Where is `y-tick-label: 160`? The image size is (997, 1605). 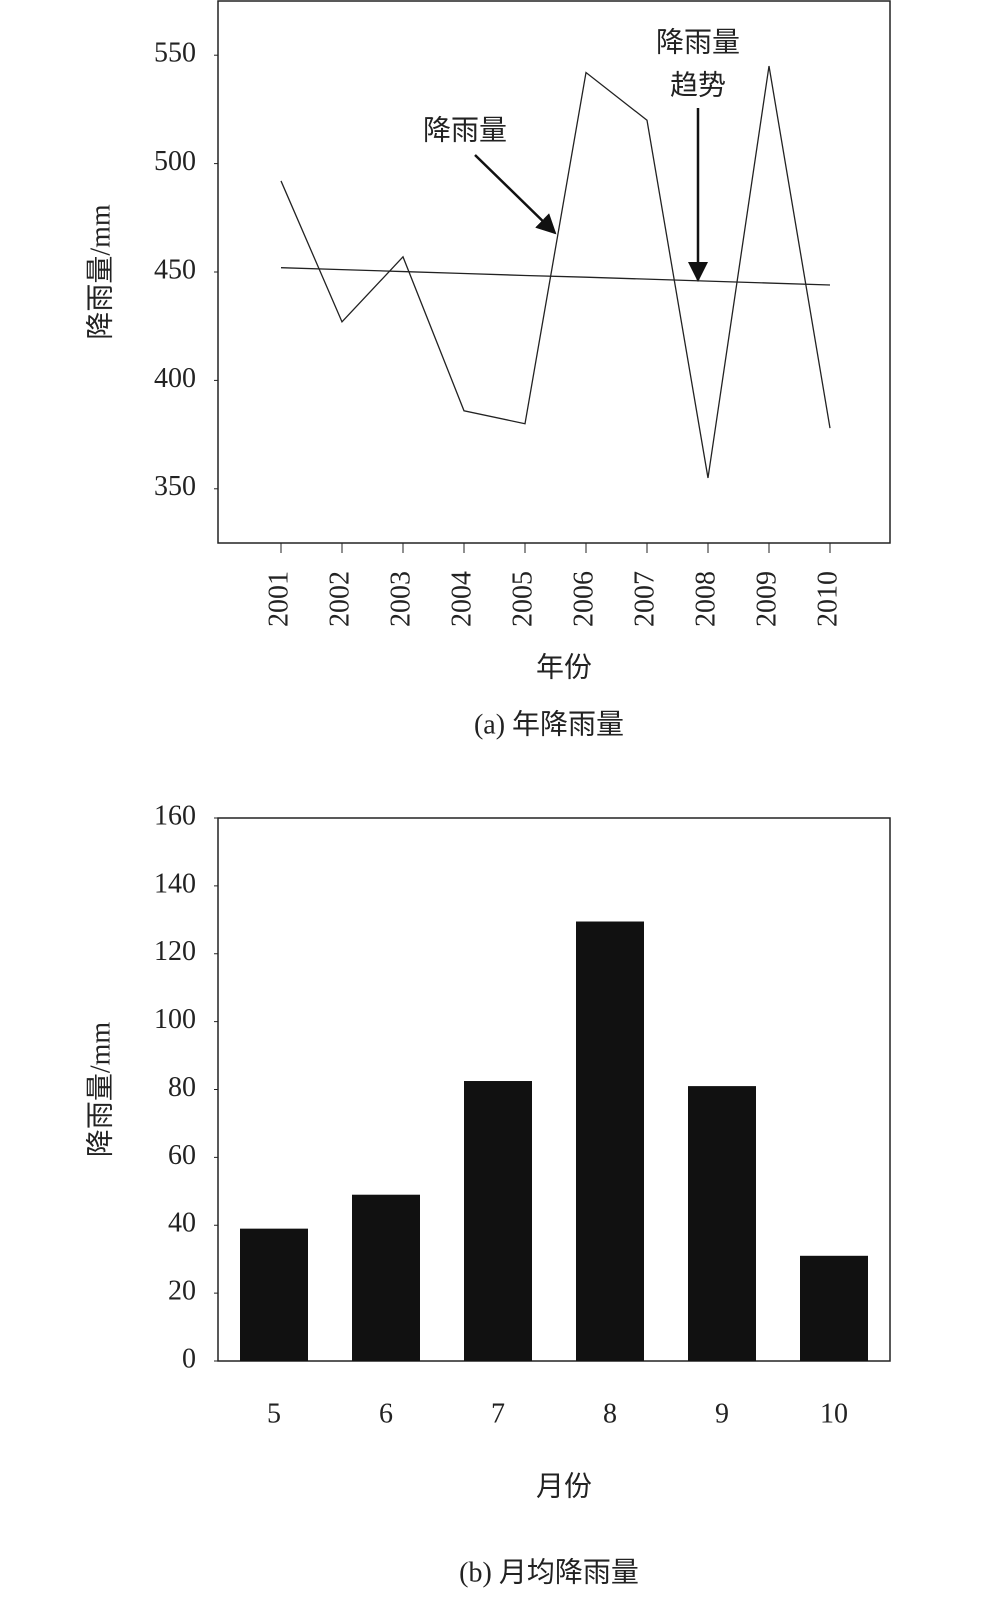
y-tick-label: 160 is located at coordinates (175, 815).